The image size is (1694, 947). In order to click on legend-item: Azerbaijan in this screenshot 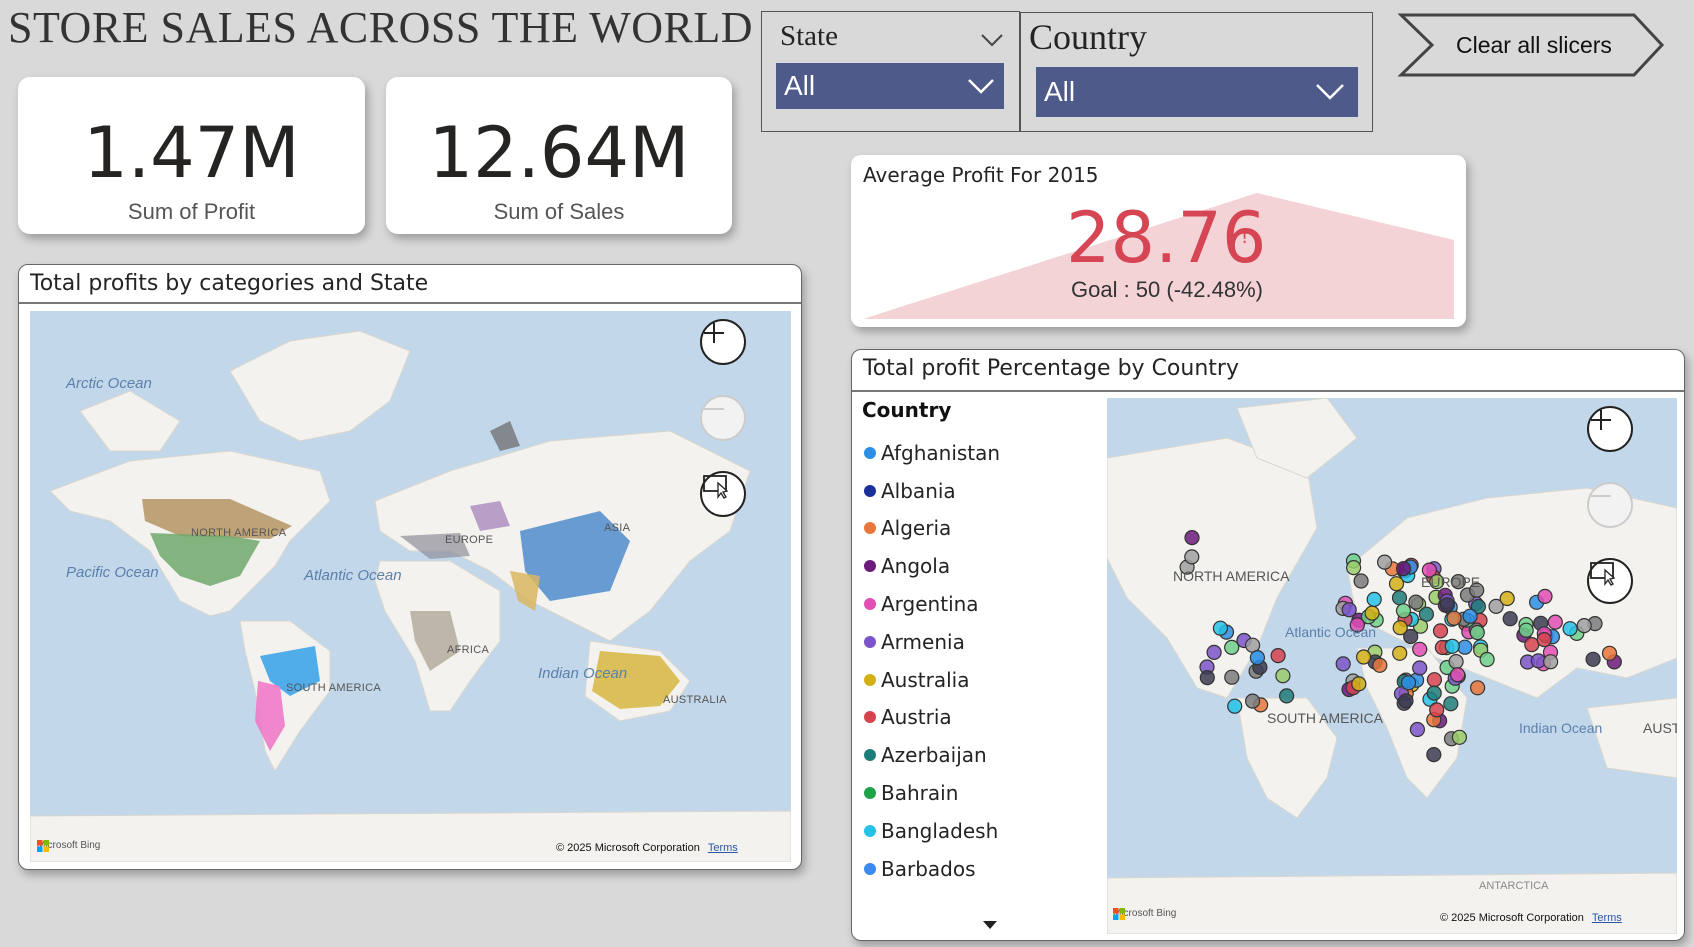, I will do `click(932, 755)`.